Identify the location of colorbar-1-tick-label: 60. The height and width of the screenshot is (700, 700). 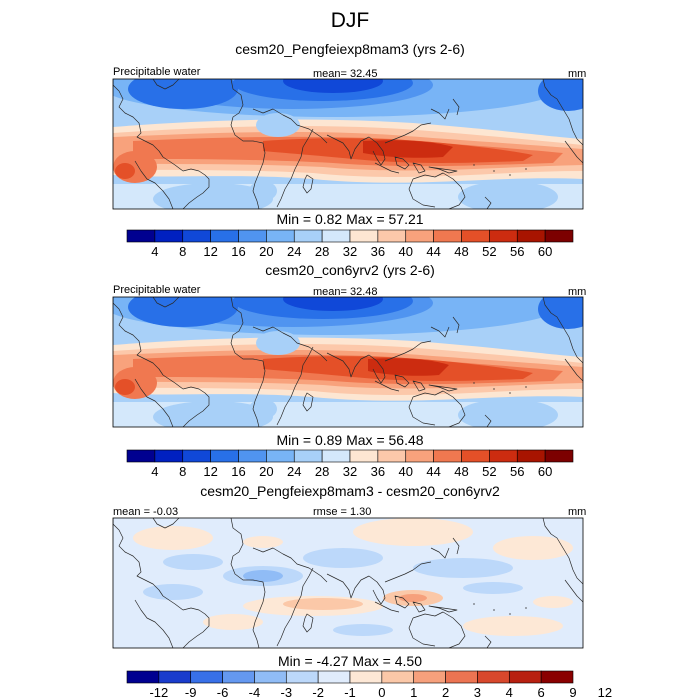
(545, 251).